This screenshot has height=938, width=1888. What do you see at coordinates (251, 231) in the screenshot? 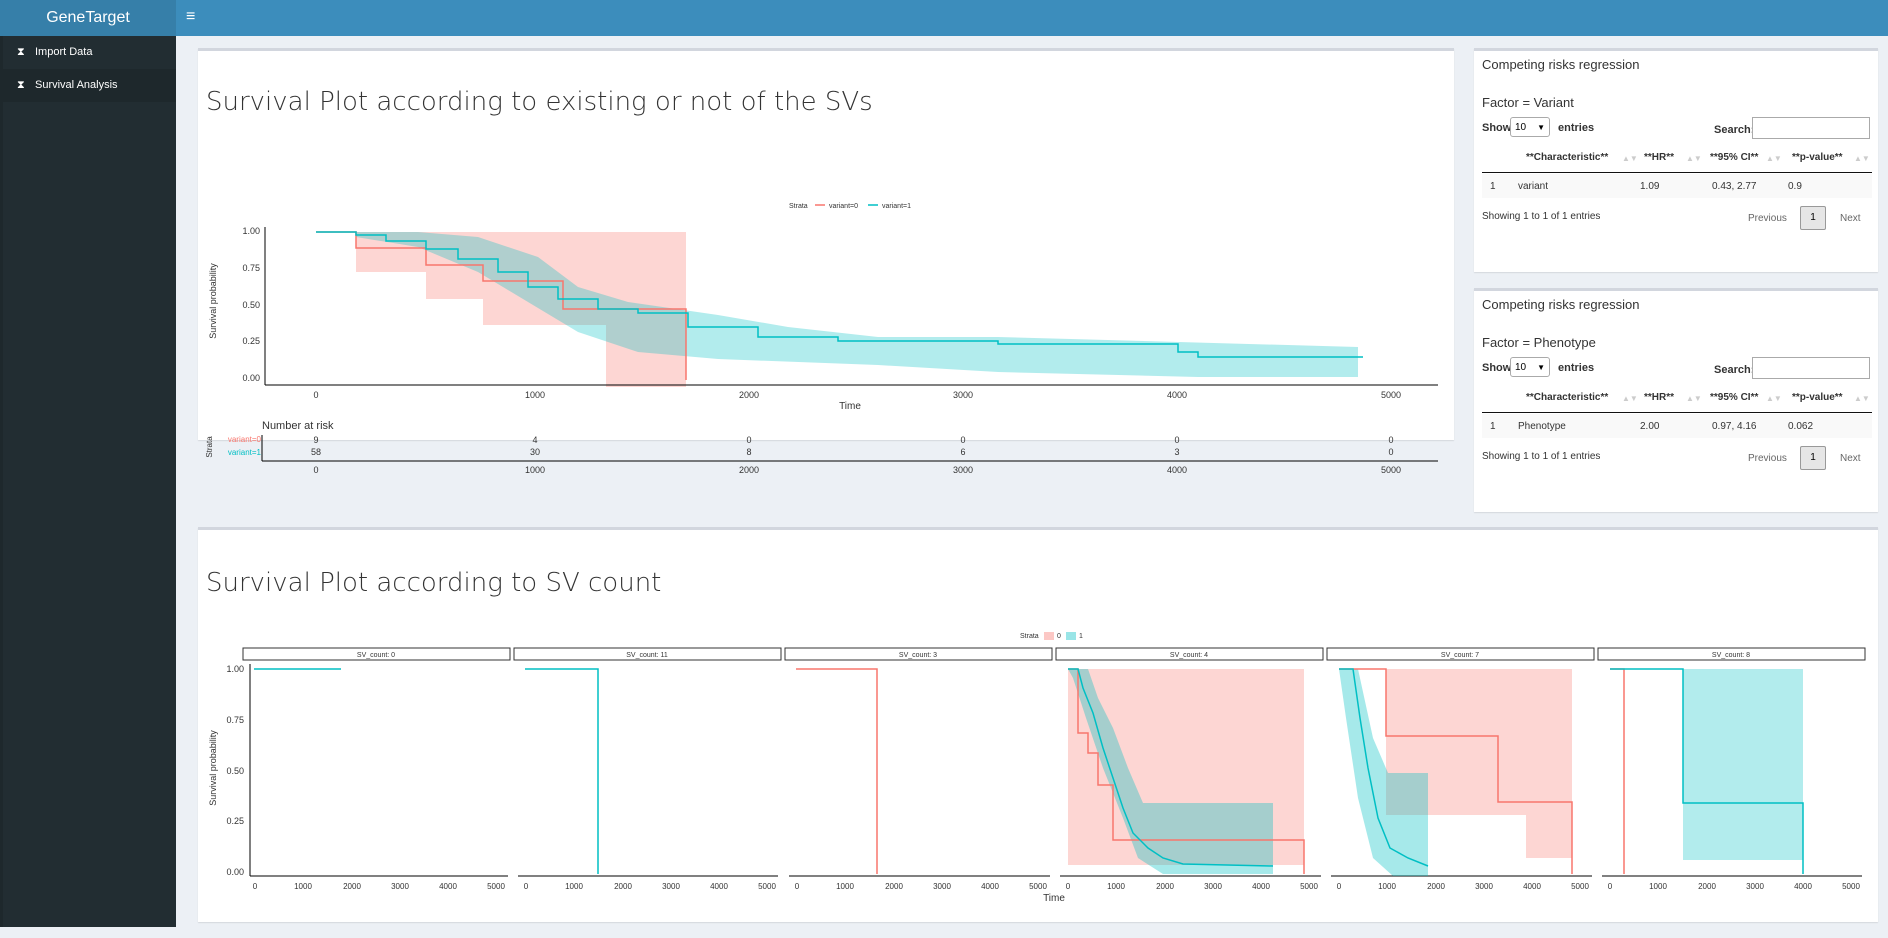
I see `y-tick-label: 1.00` at bounding box center [251, 231].